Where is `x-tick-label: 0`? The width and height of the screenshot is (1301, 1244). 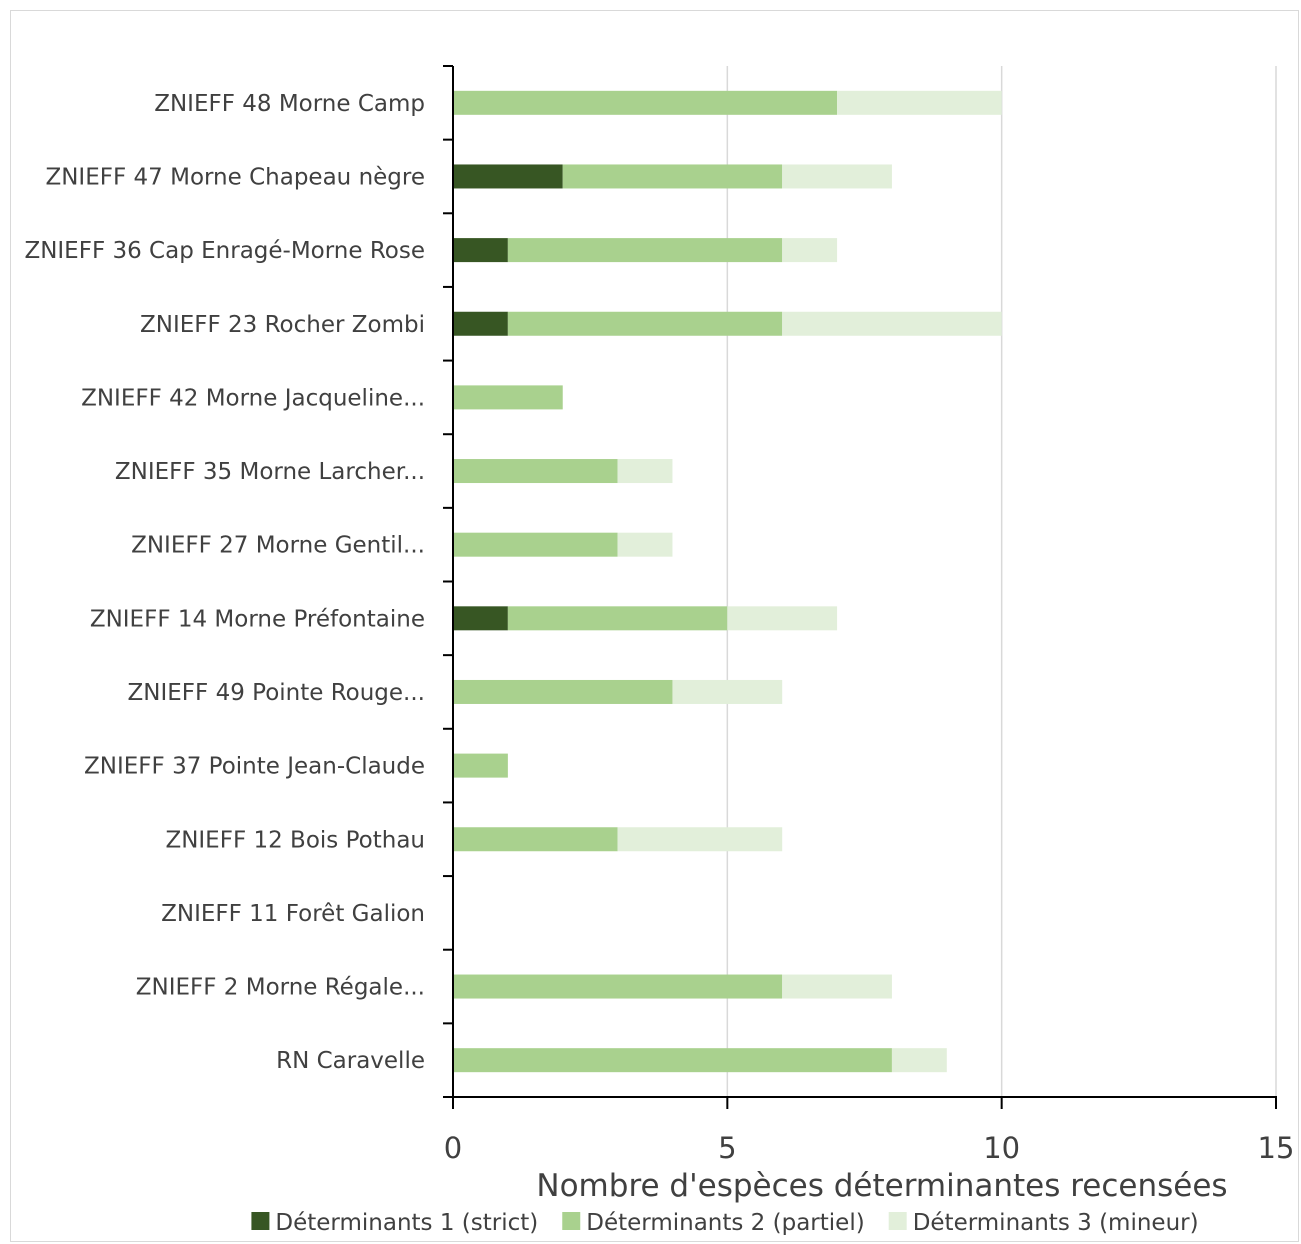
x-tick-label: 0 is located at coordinates (453, 1148).